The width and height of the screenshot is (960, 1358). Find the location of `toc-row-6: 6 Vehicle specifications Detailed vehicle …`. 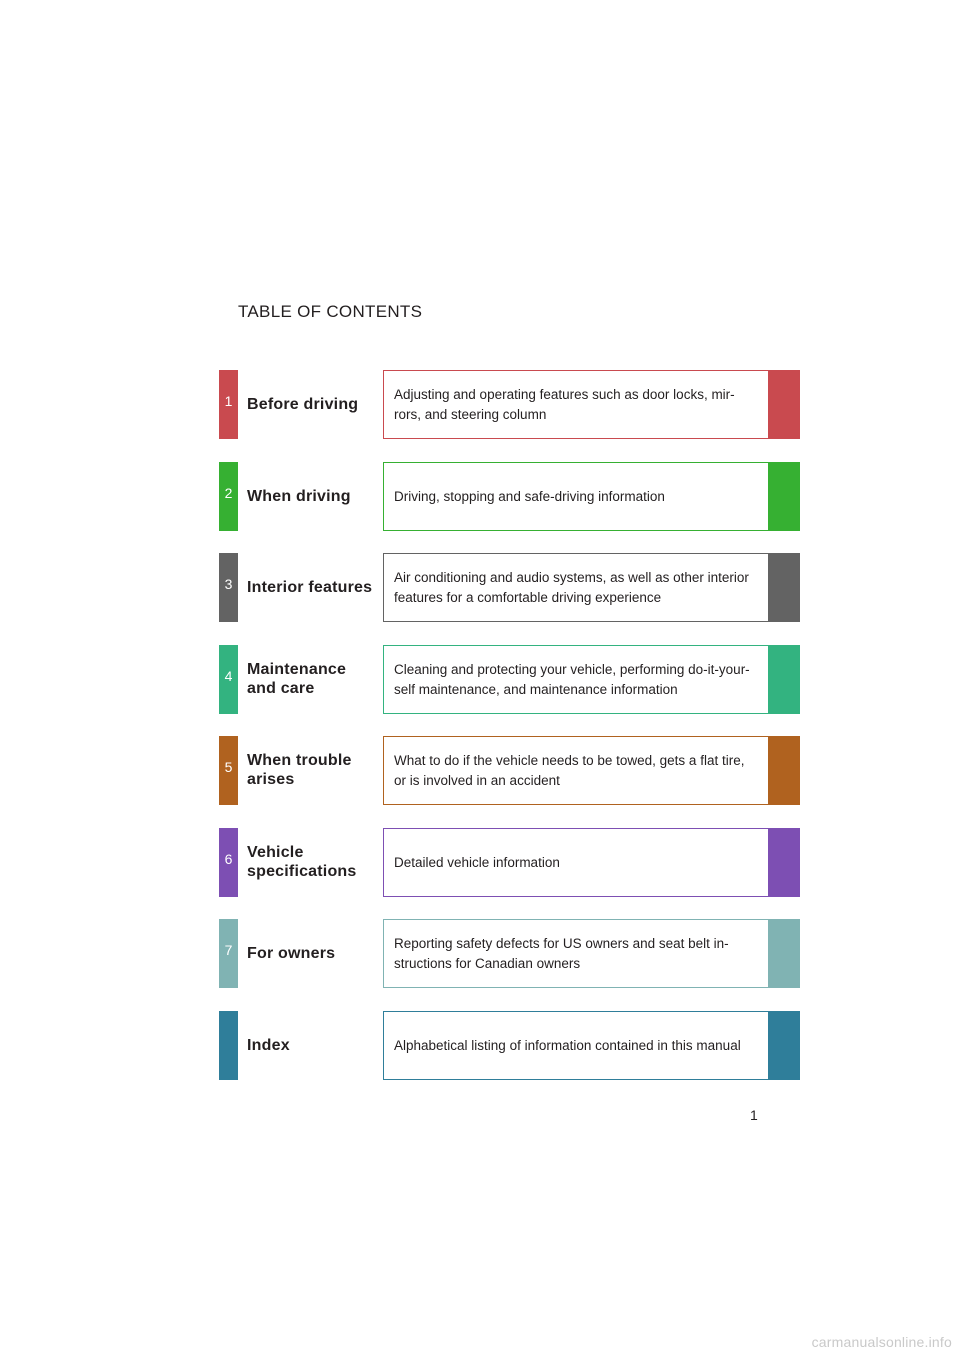

toc-row-6: 6 Vehicle specifications Detailed vehicle … is located at coordinates (509, 862).